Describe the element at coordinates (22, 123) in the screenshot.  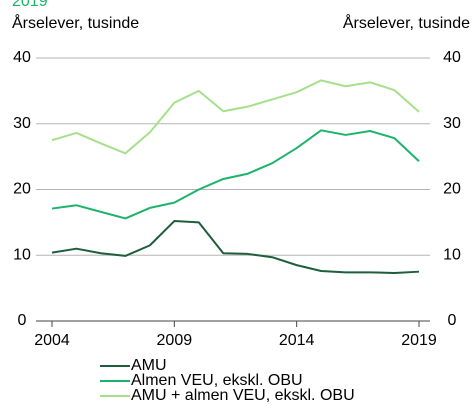
I see `y-tick-label: 30` at that location.